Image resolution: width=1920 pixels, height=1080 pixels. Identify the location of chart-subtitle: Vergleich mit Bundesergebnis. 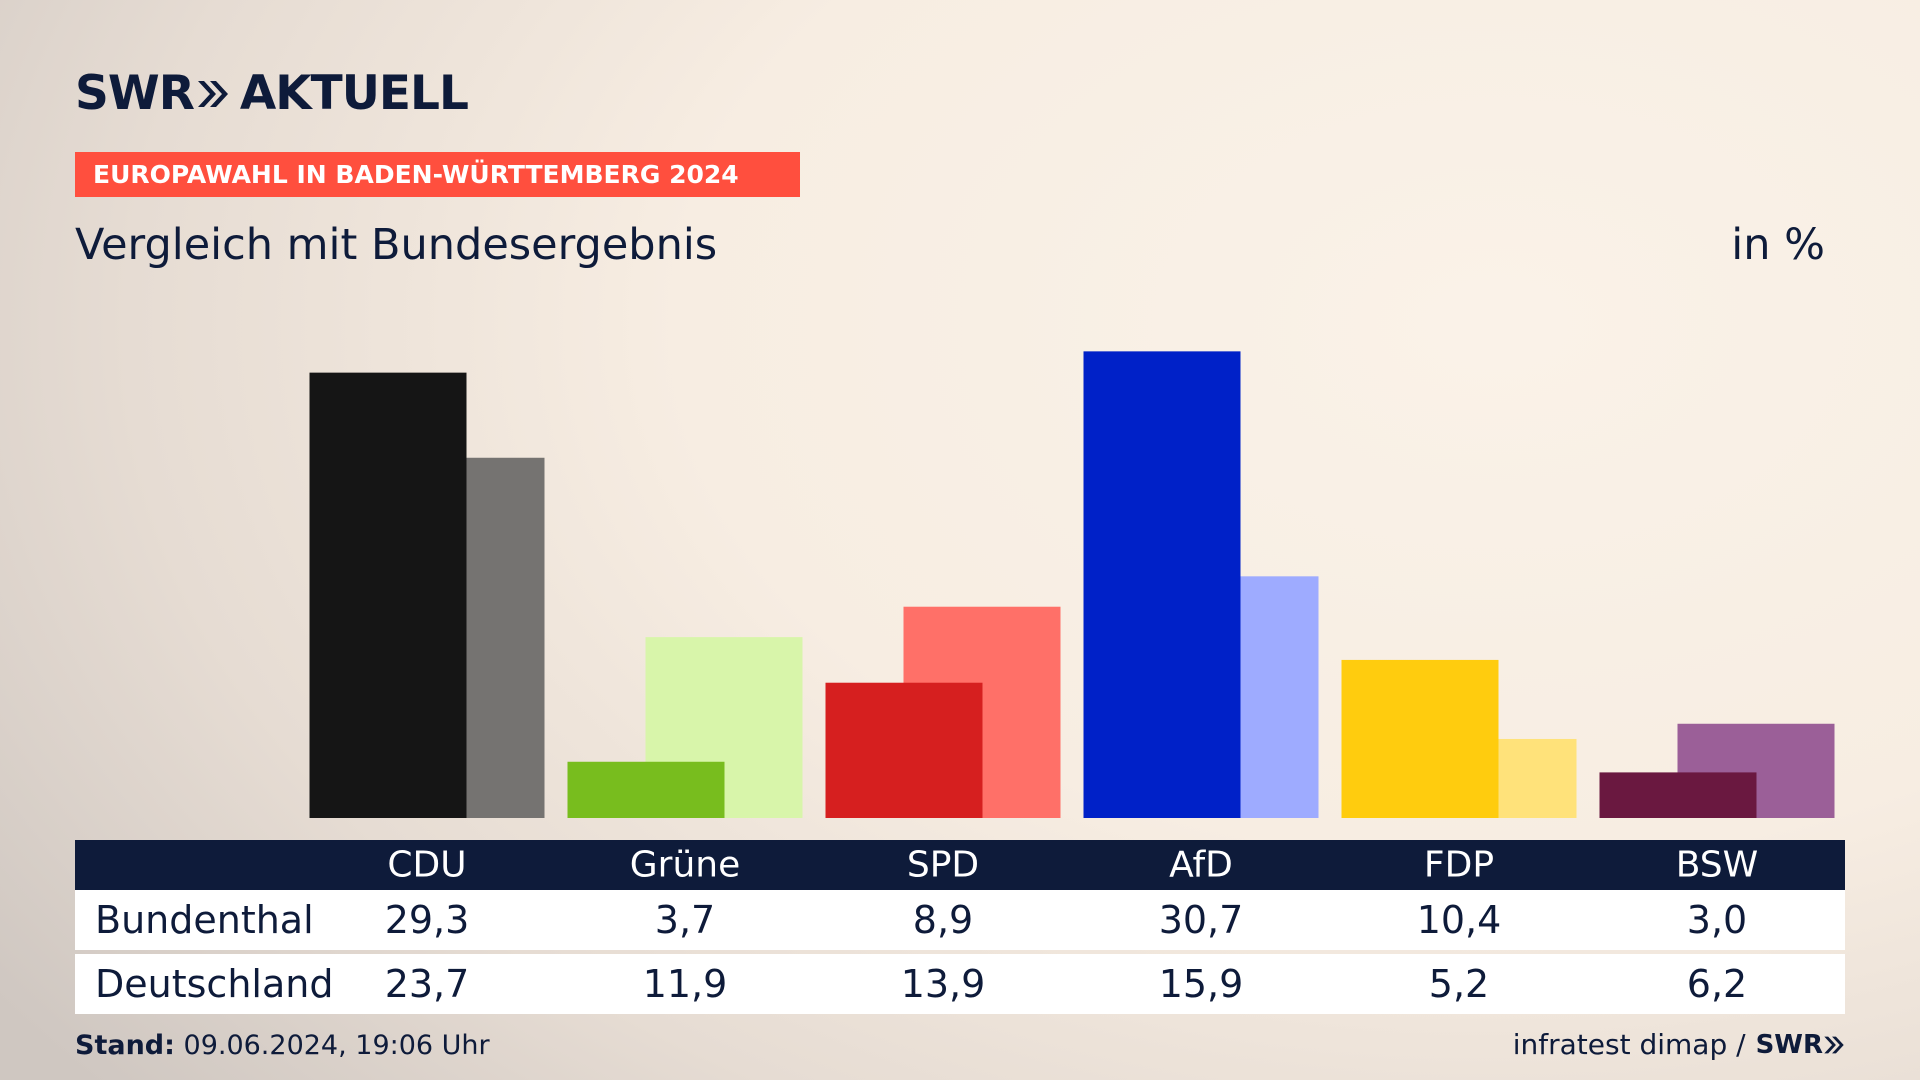
(396, 245).